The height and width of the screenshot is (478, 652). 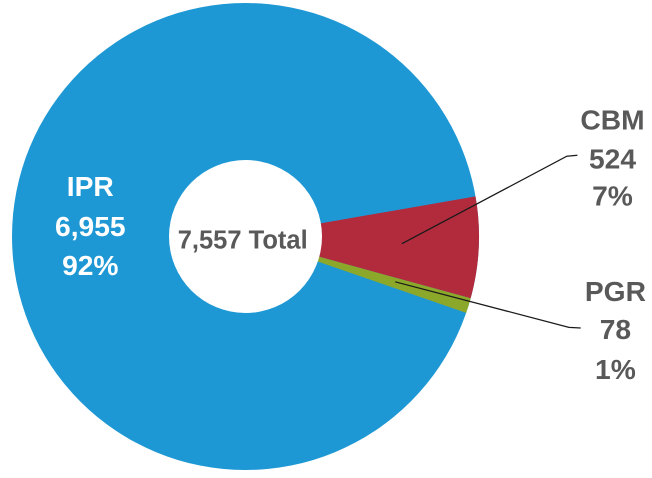 I want to click on svg-text: 6,955, so click(x=90, y=226).